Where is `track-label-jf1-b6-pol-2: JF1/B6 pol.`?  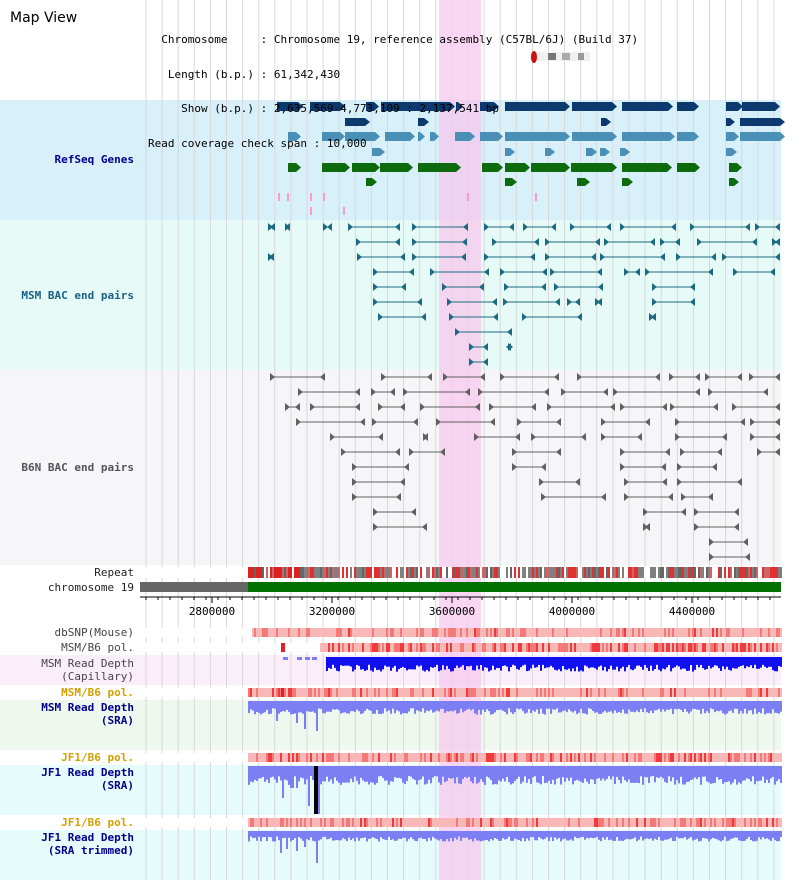
track-label-jf1-b6-pol-2: JF1/B6 pol. is located at coordinates (97, 822).